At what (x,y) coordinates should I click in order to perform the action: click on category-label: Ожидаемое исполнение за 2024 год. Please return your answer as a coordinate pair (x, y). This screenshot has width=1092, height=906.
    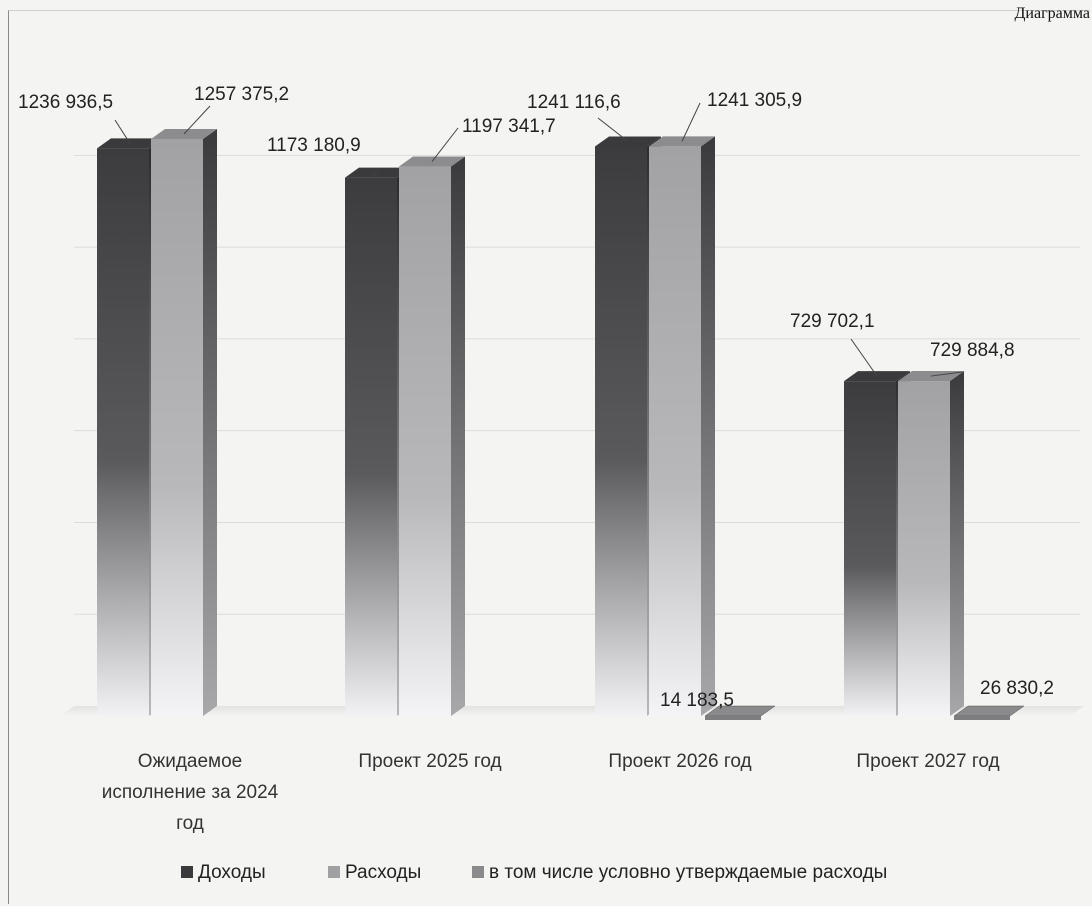
    Looking at the image, I should click on (190, 792).